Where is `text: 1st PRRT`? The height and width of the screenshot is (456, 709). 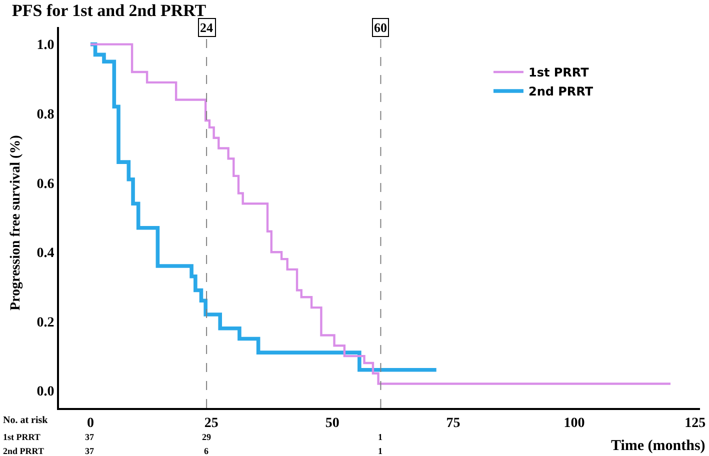 text: 1st PRRT is located at coordinates (21, 437).